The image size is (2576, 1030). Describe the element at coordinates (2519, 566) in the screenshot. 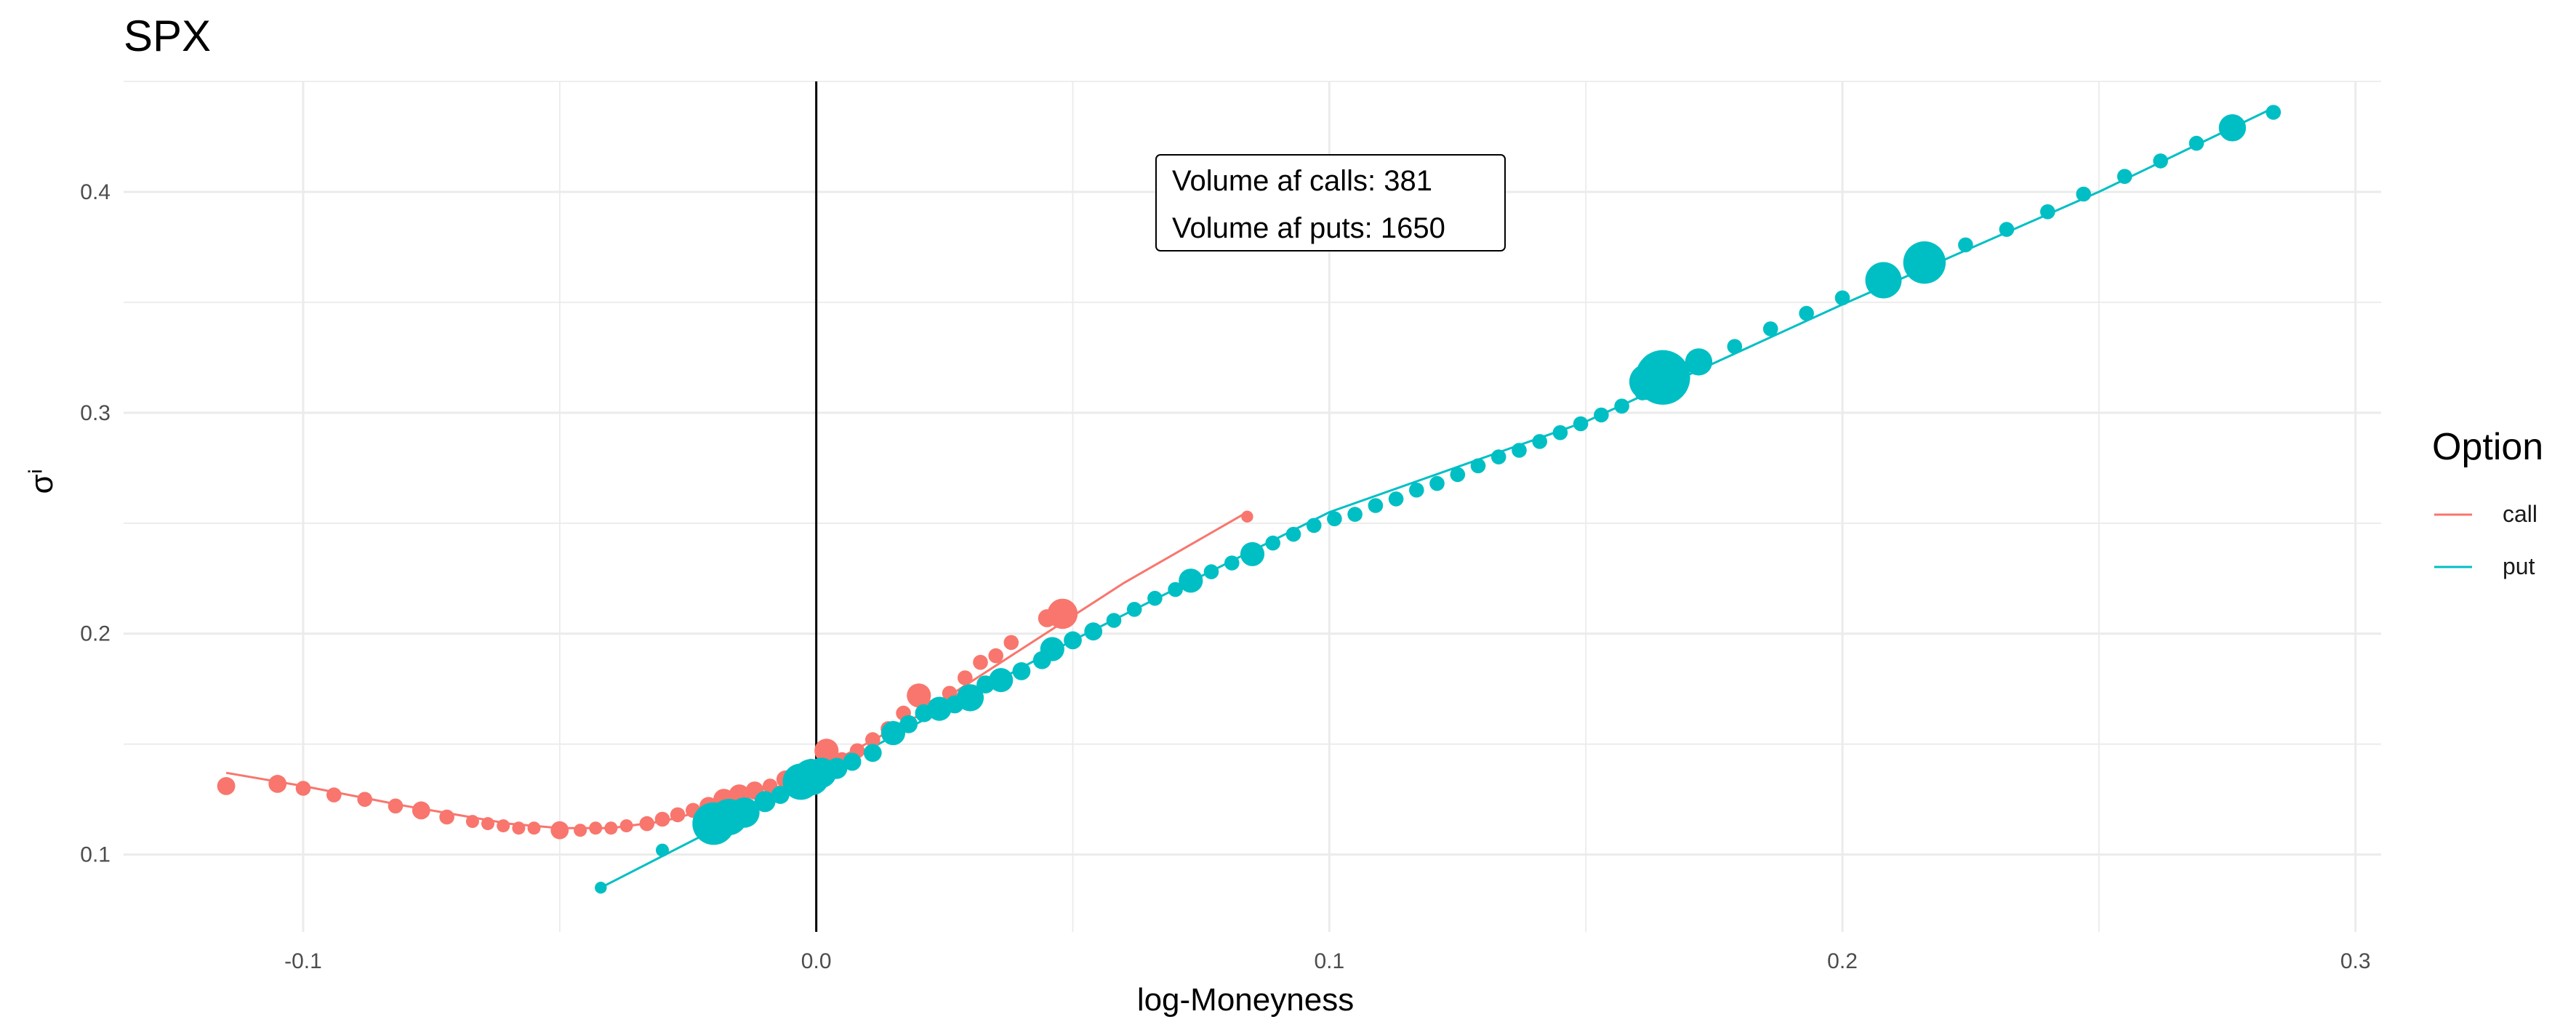

I see `legend-label-put: put` at that location.